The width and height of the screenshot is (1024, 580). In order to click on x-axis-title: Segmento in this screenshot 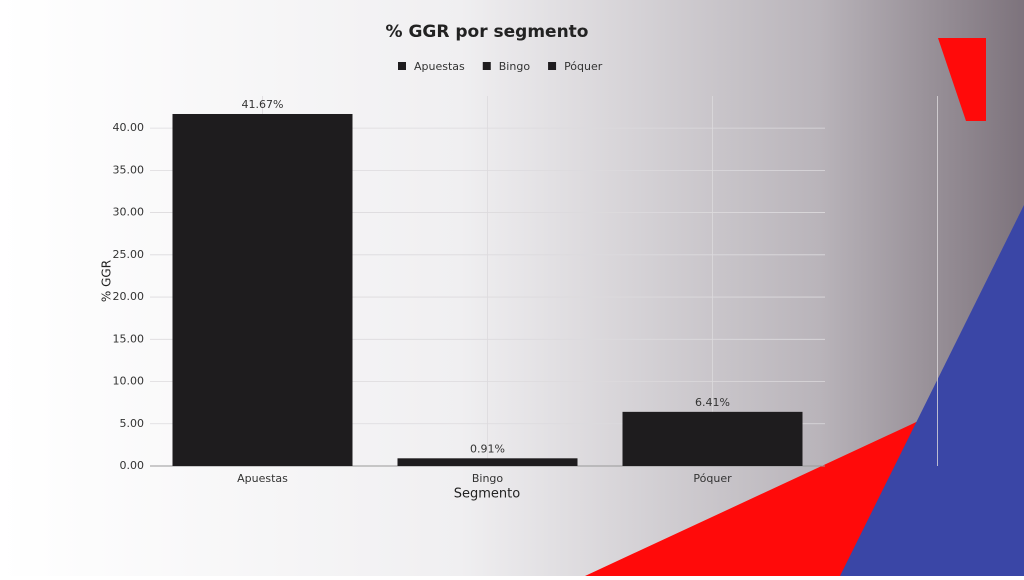, I will do `click(487, 494)`.